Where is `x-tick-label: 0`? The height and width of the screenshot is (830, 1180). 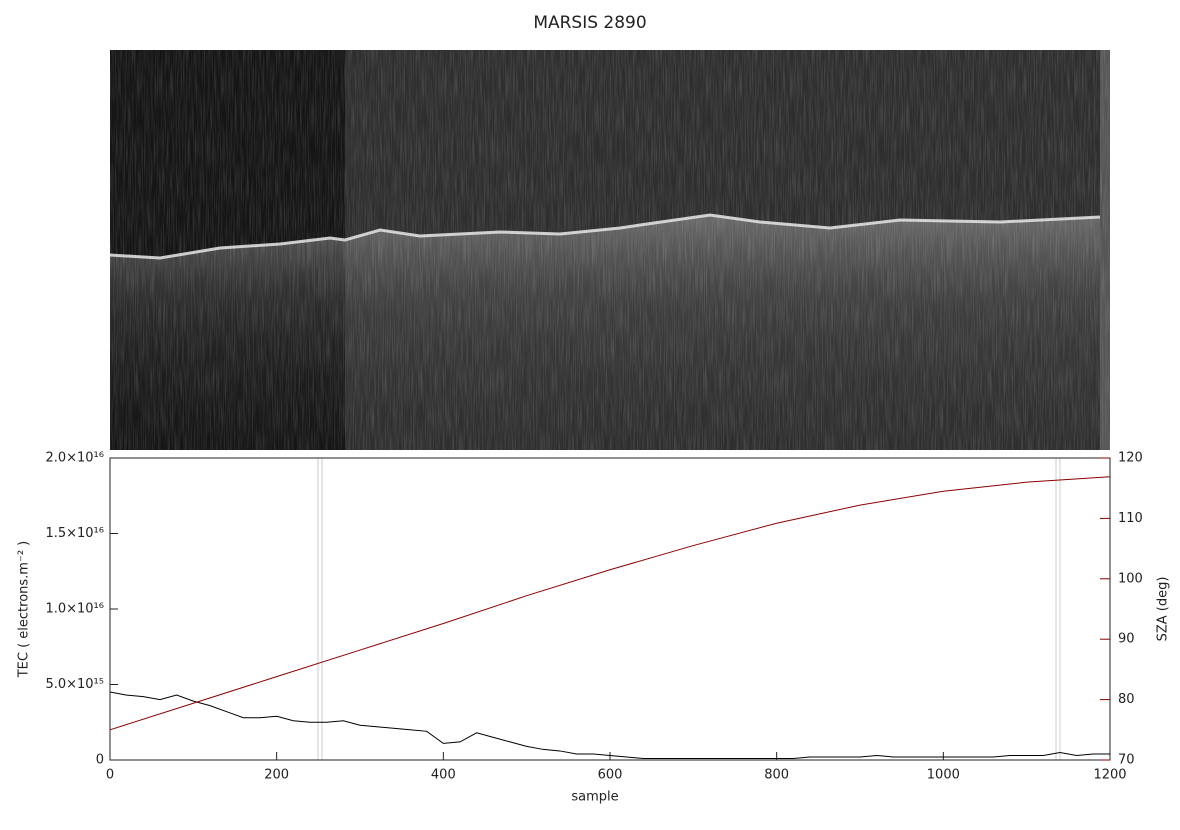 x-tick-label: 0 is located at coordinates (110, 775).